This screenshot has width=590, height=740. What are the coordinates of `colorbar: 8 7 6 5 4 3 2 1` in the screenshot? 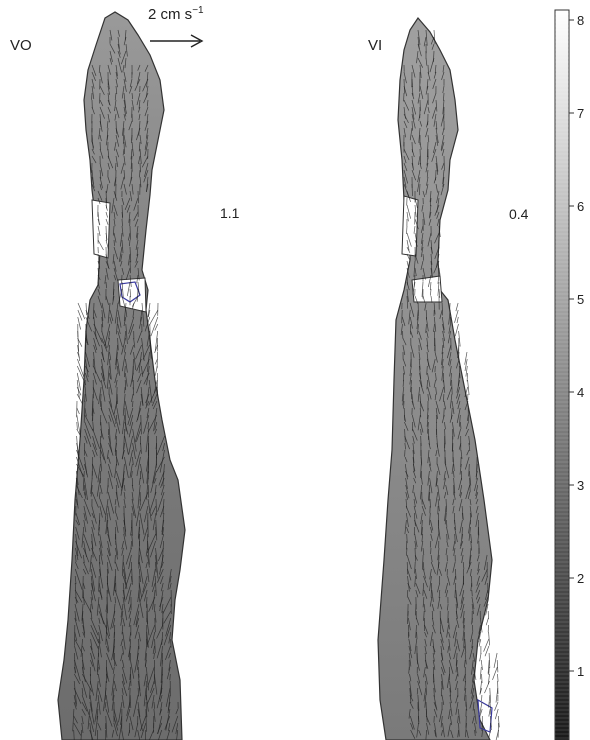 It's located at (569, 374).